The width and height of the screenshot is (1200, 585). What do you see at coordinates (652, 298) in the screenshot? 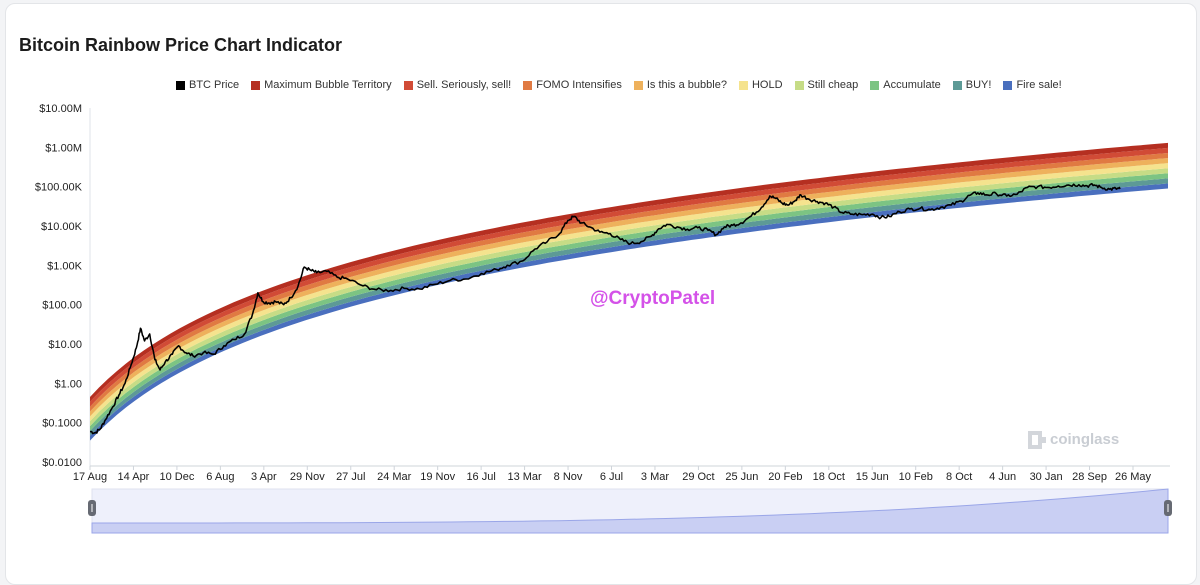
I see `watermark-text: @CryptoPatel` at bounding box center [652, 298].